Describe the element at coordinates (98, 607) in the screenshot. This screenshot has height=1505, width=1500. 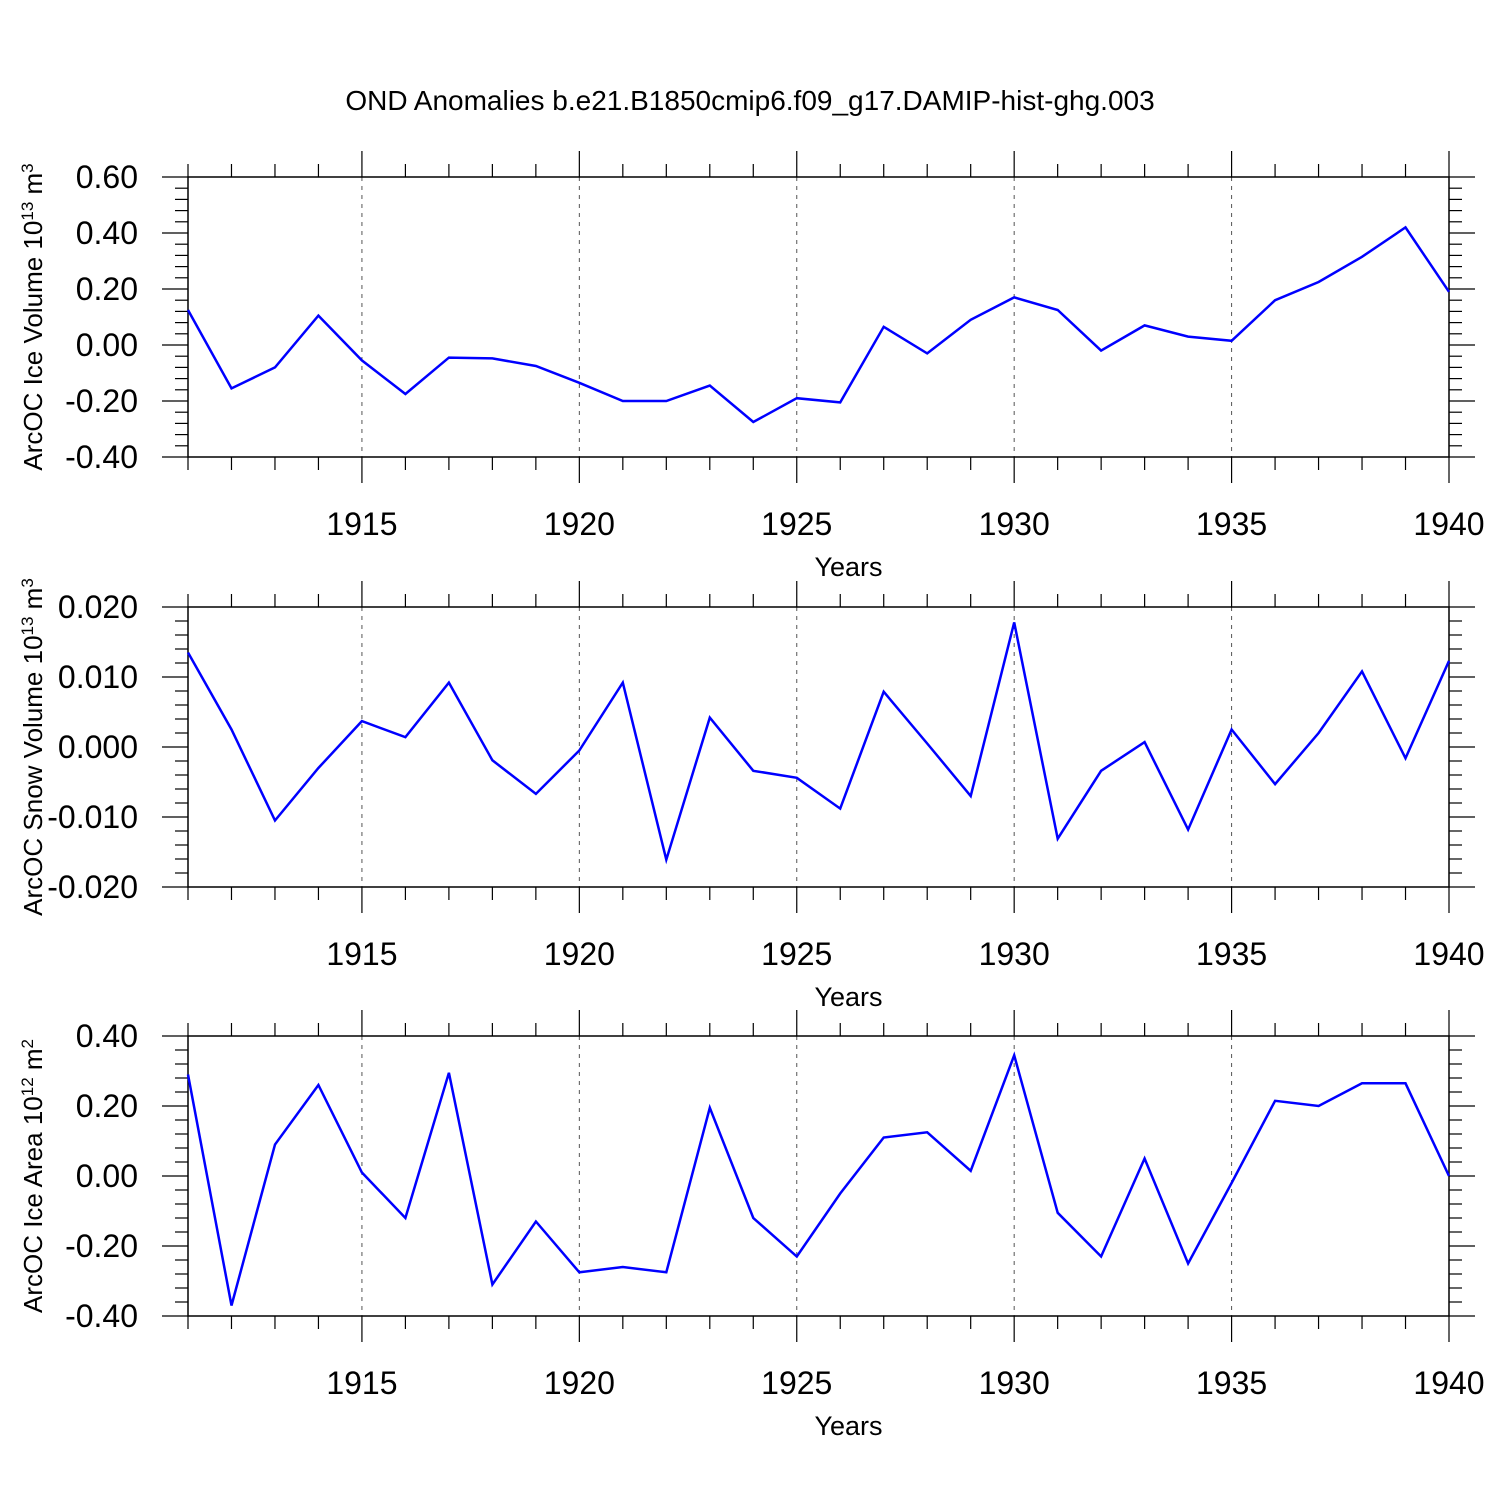
I see `y-tick-label: 0.020` at that location.